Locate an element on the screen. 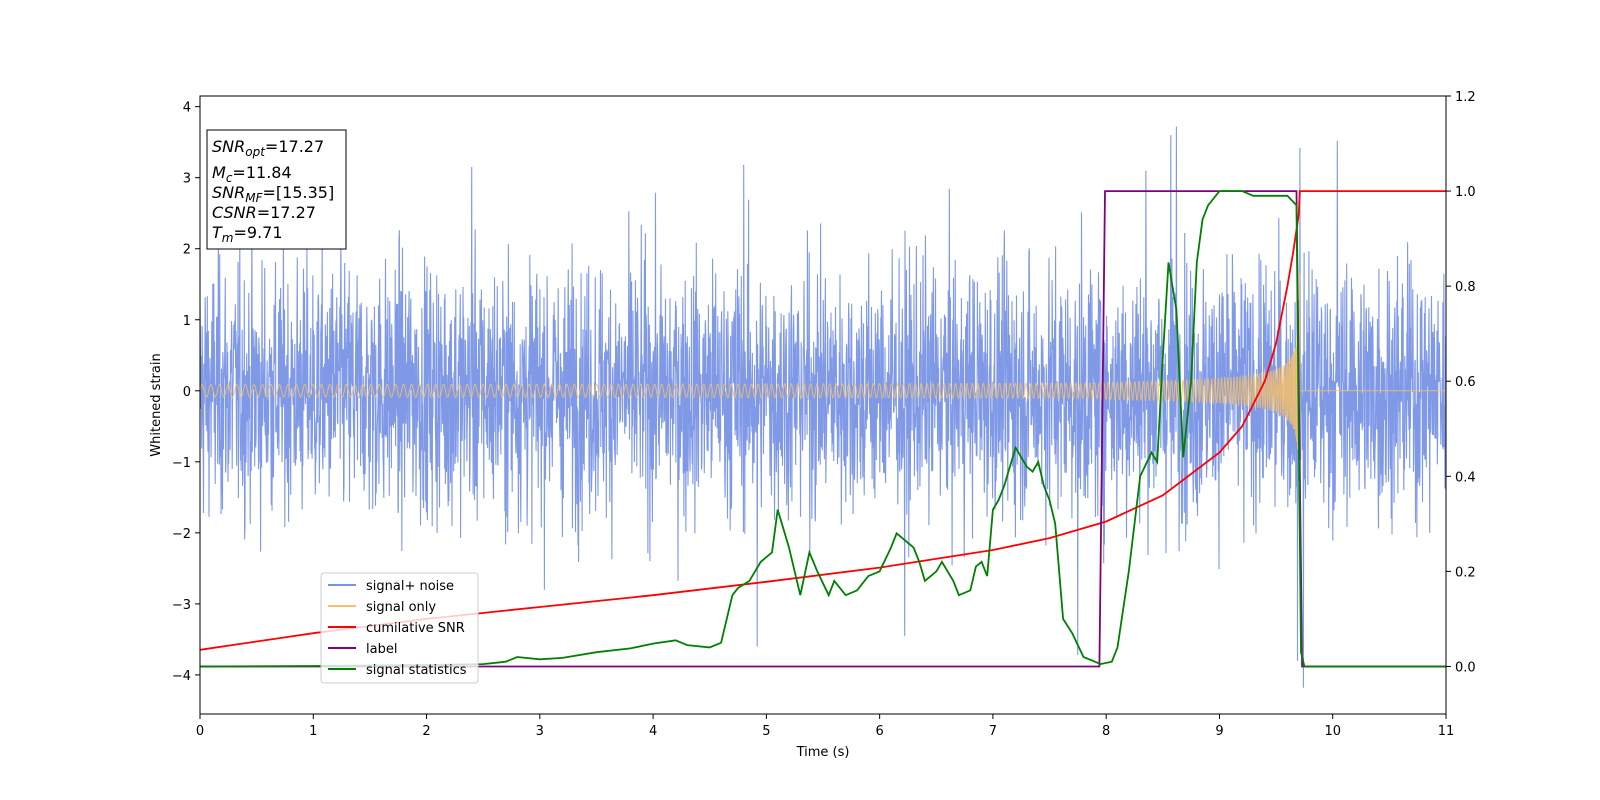 Image resolution: width=1600 pixels, height=800 pixels. info-line: Mc=11.84 is located at coordinates (252, 174).